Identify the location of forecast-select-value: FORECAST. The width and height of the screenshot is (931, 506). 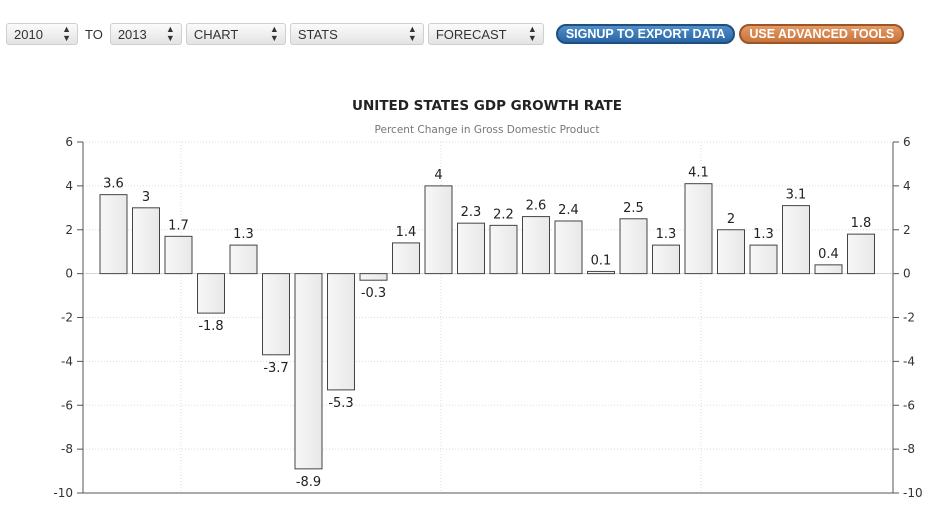
(471, 34).